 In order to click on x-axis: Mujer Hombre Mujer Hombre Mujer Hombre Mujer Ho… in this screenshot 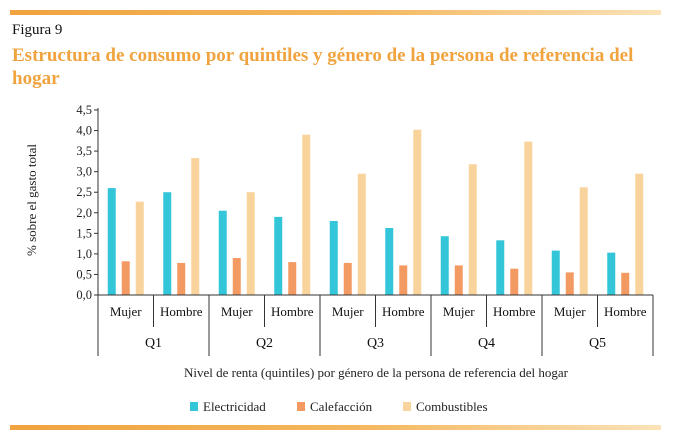, I will do `click(375, 325)`.